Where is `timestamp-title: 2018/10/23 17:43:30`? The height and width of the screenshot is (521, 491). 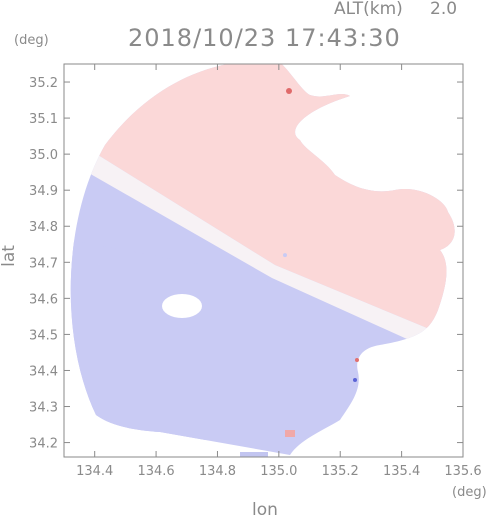
timestamp-title: 2018/10/23 17:43:30 is located at coordinates (264, 38).